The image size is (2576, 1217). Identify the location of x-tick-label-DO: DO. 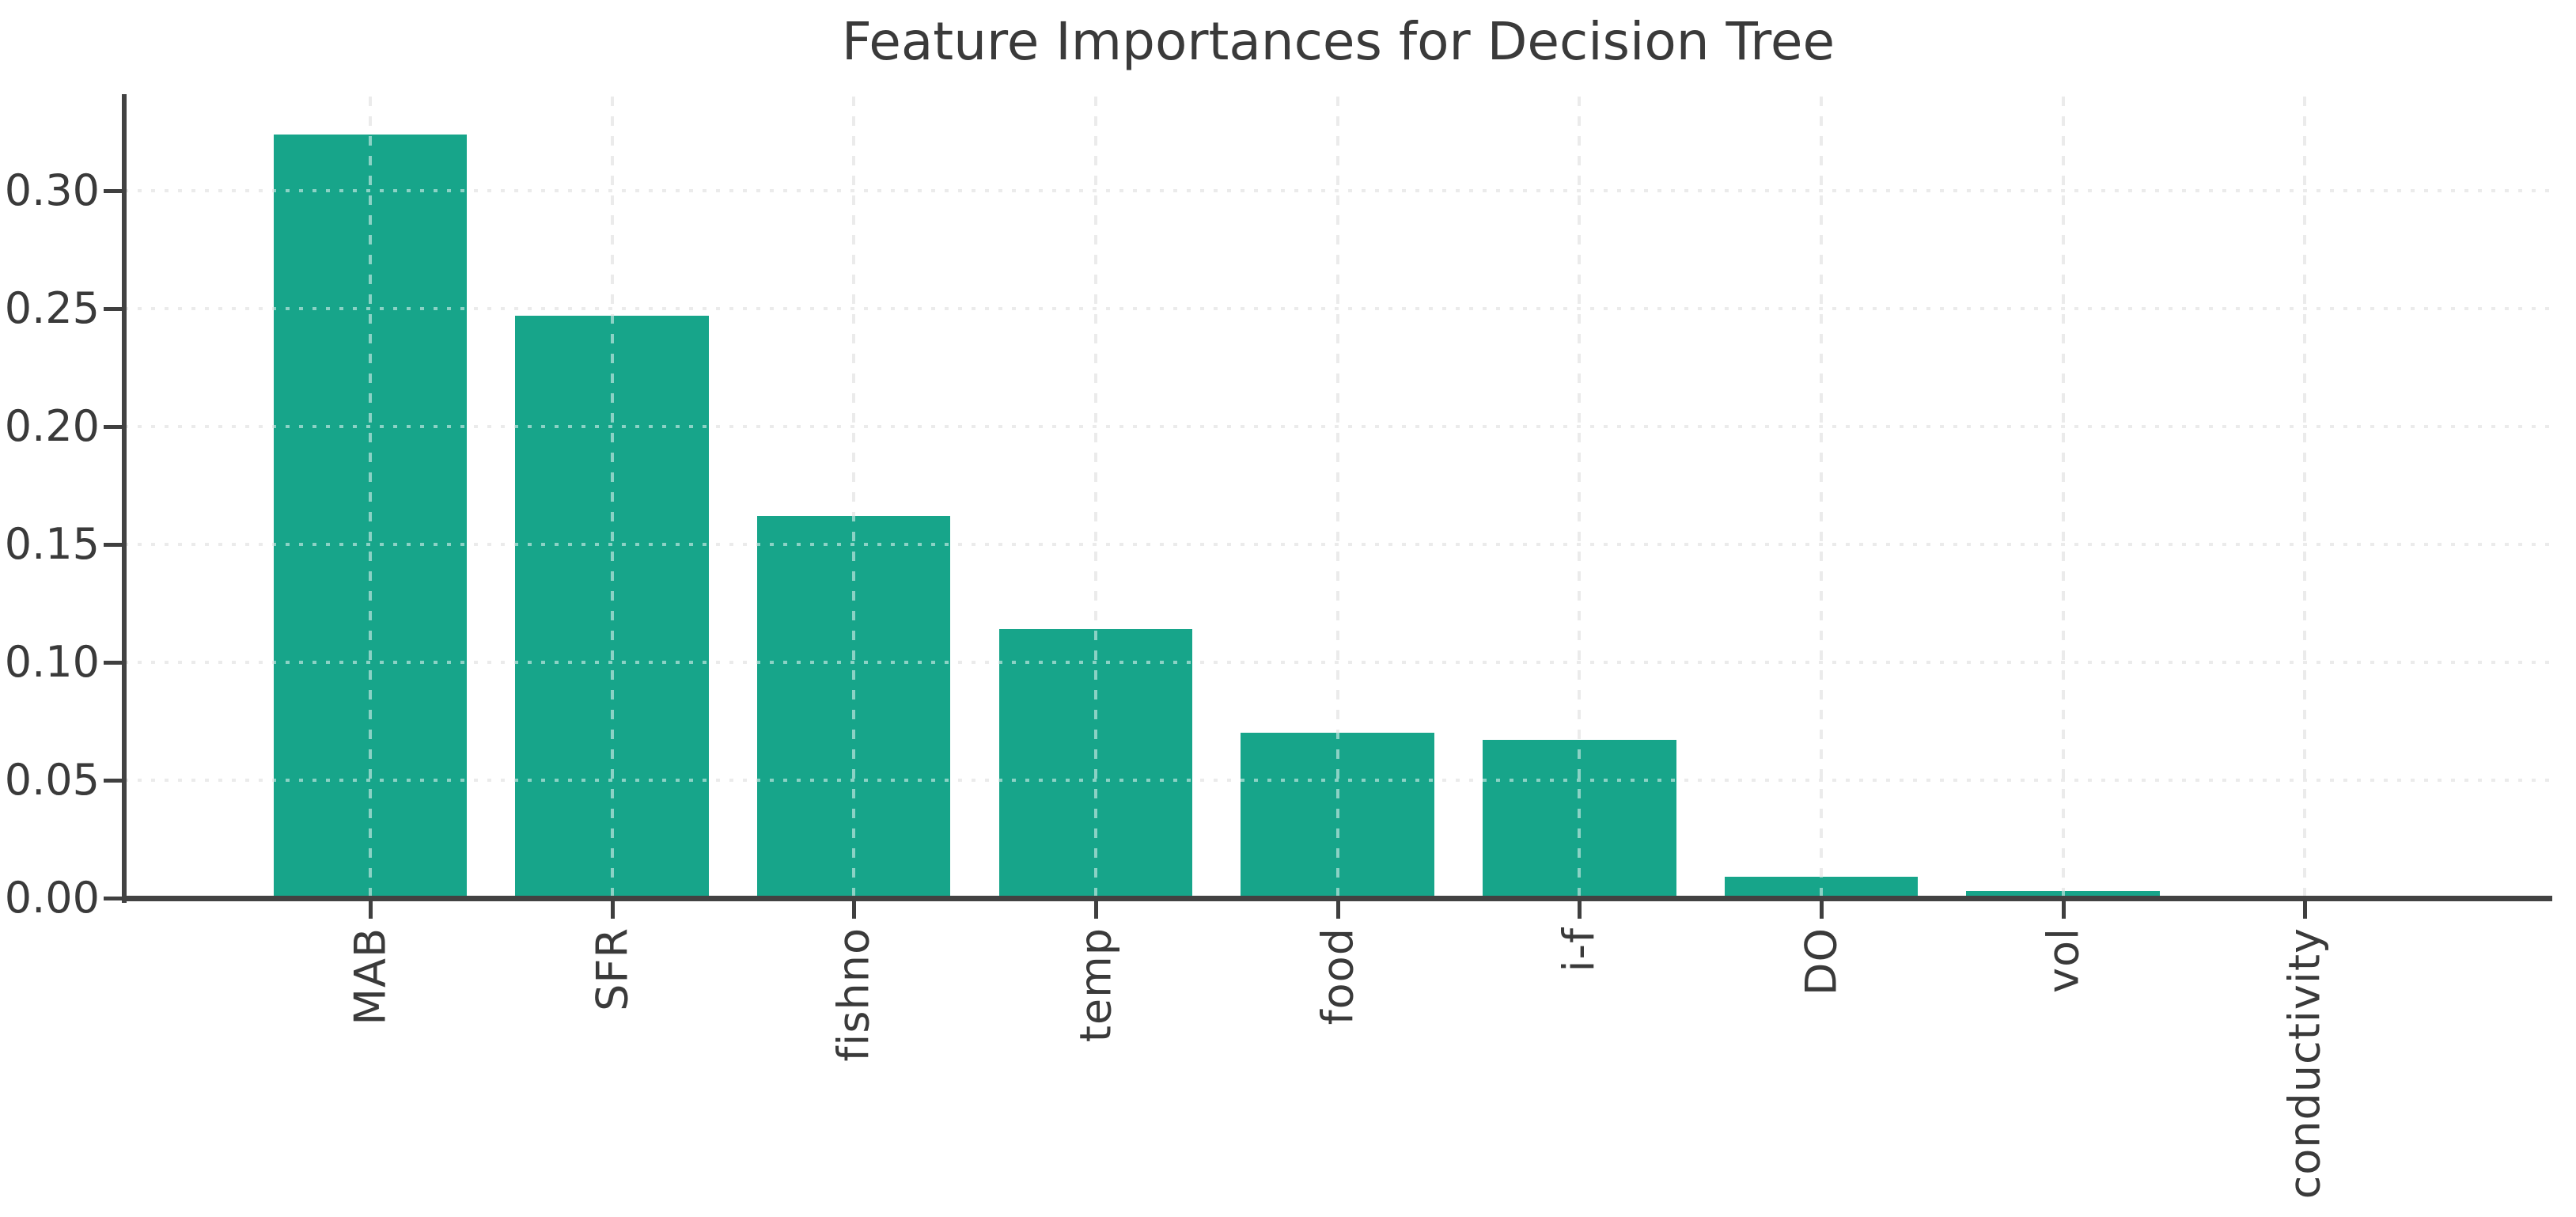
(1821, 961).